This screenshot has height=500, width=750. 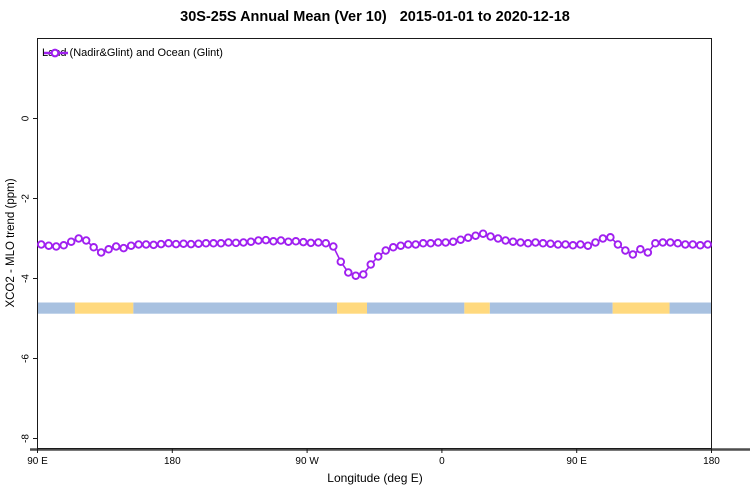 I want to click on x-tick-label: 180, so click(x=711, y=461).